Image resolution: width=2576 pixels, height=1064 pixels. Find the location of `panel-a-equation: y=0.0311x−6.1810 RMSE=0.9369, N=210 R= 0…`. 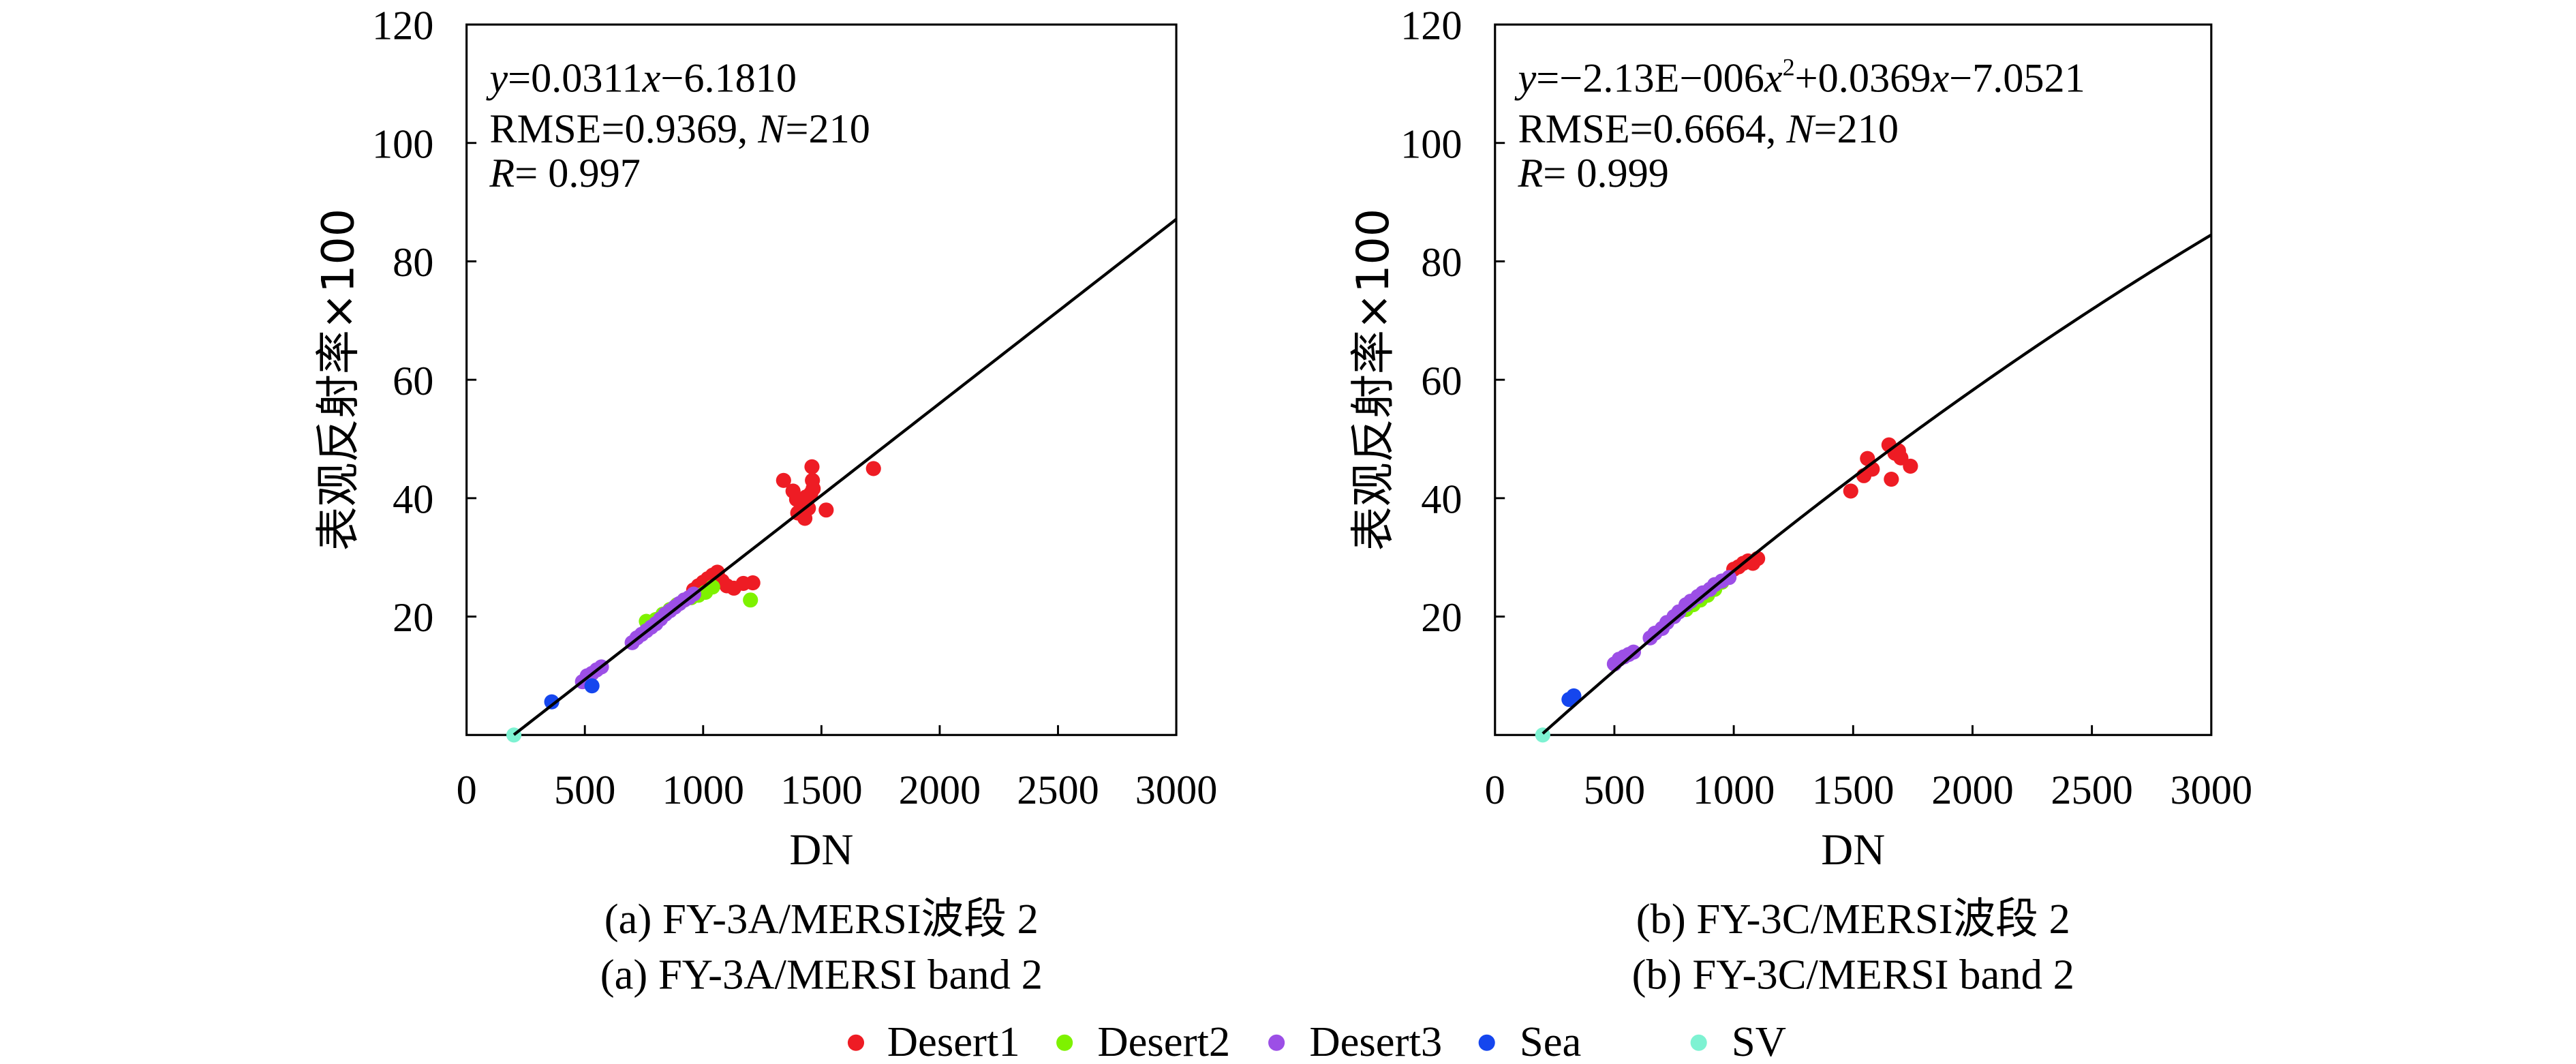

panel-a-equation: y=0.0311x−6.1810 RMSE=0.9369, N=210 R= 0… is located at coordinates (677, 126).